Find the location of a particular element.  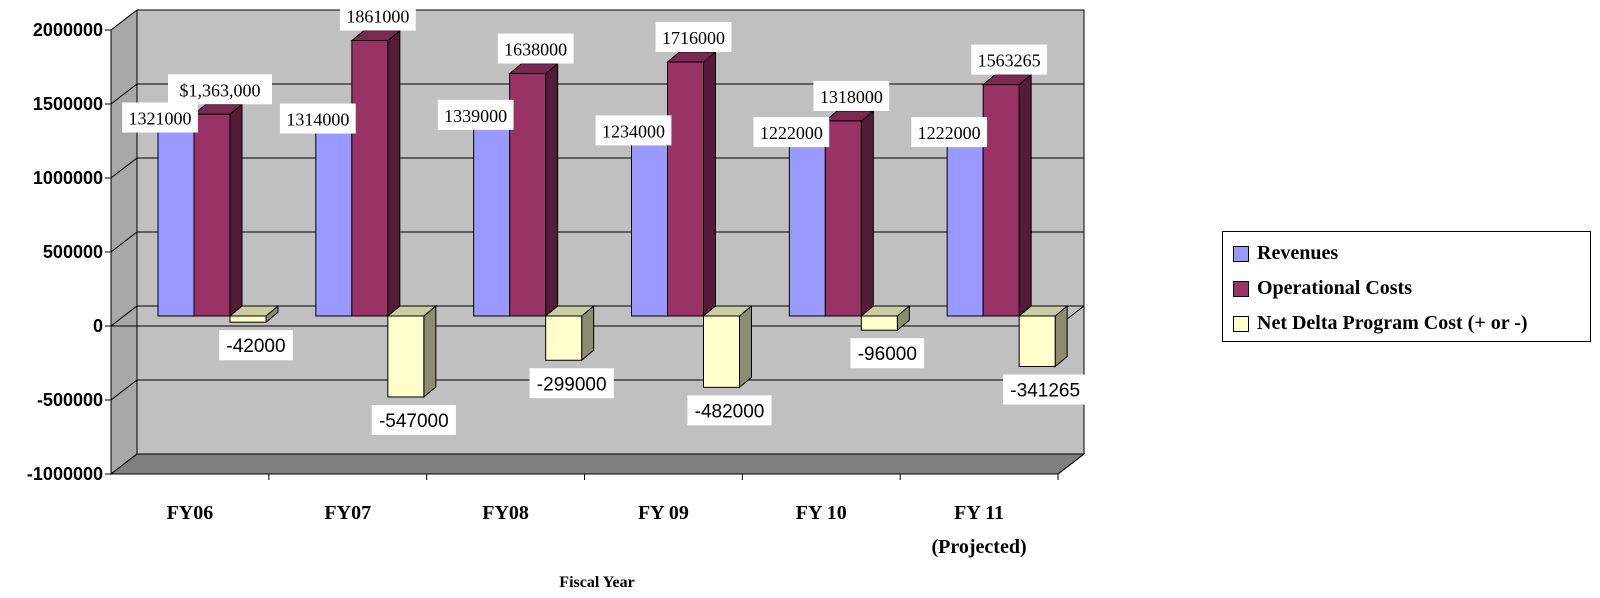

data-label: 1321000 is located at coordinates (160, 117).